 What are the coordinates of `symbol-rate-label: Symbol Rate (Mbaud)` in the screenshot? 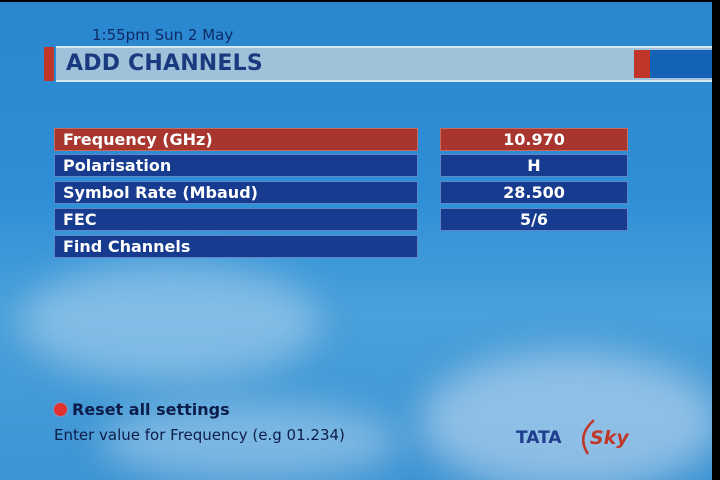 It's located at (236, 192).